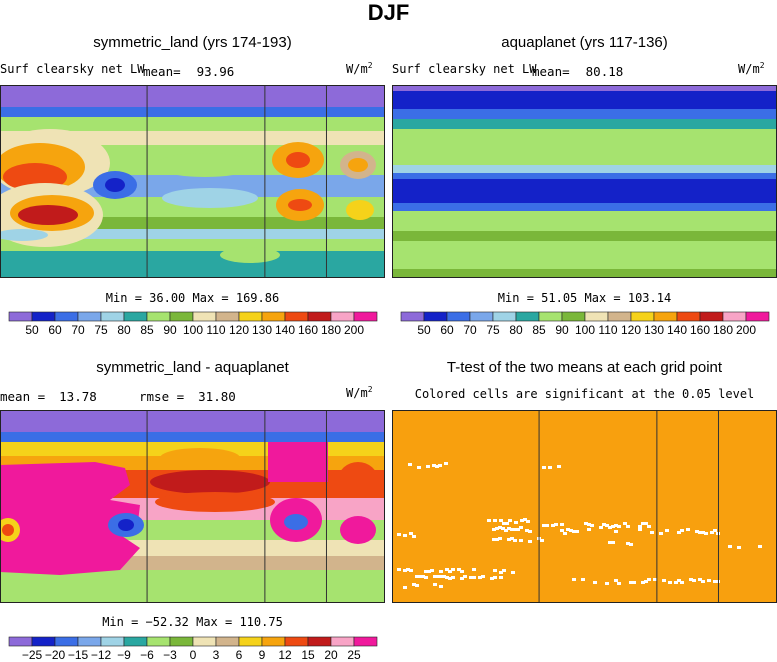 This screenshot has height=662, width=777. What do you see at coordinates (285, 330) in the screenshot?
I see `colorbar-tick-label: 140` at bounding box center [285, 330].